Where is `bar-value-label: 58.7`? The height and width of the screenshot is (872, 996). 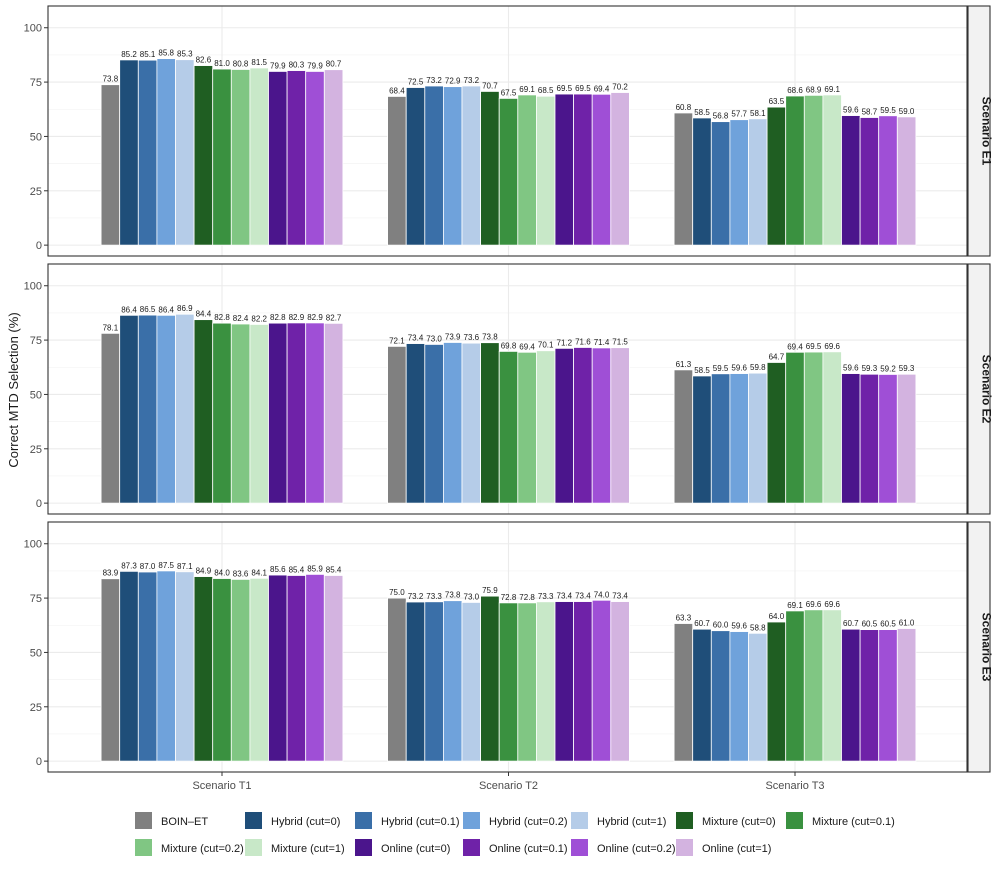
bar-value-label: 58.7 is located at coordinates (870, 112).